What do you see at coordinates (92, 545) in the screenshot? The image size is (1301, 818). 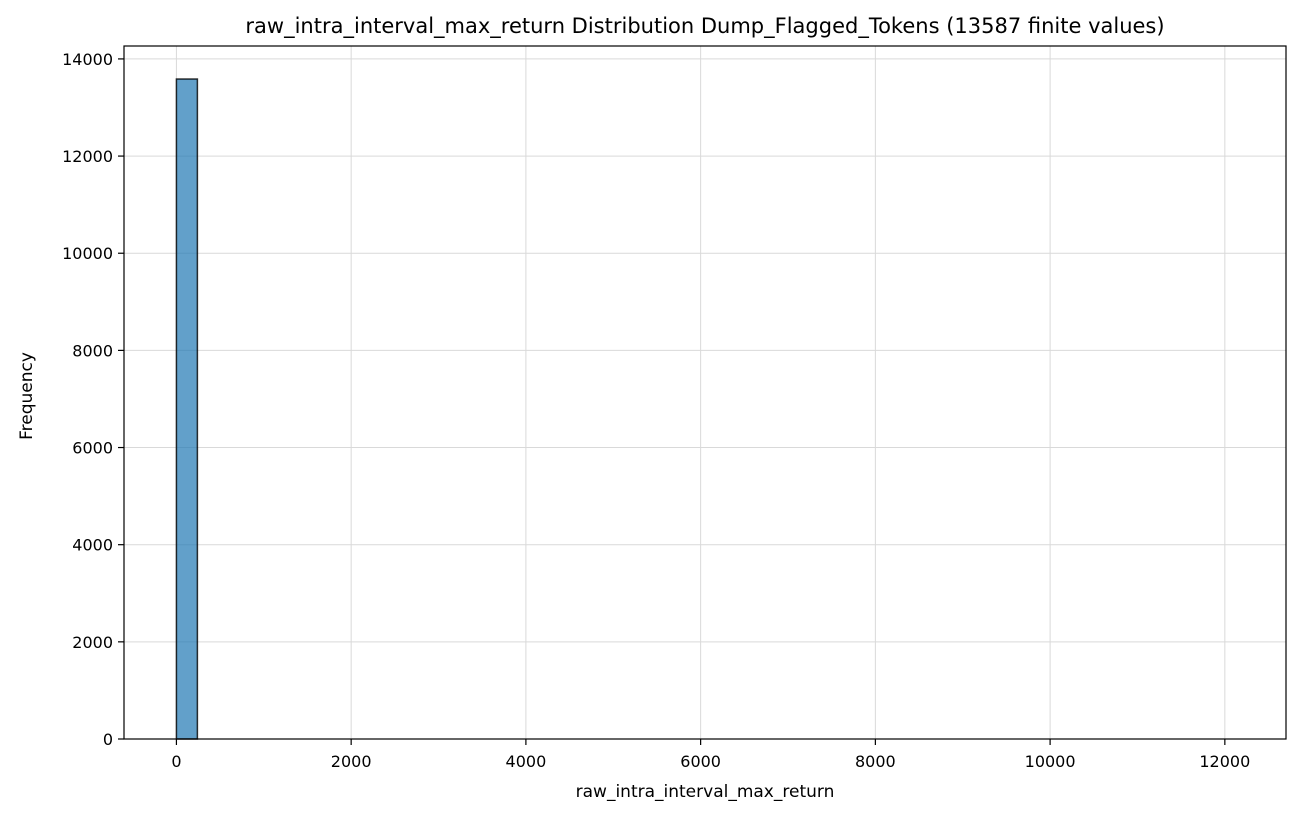 I see `y-tick-label: 4000` at bounding box center [92, 545].